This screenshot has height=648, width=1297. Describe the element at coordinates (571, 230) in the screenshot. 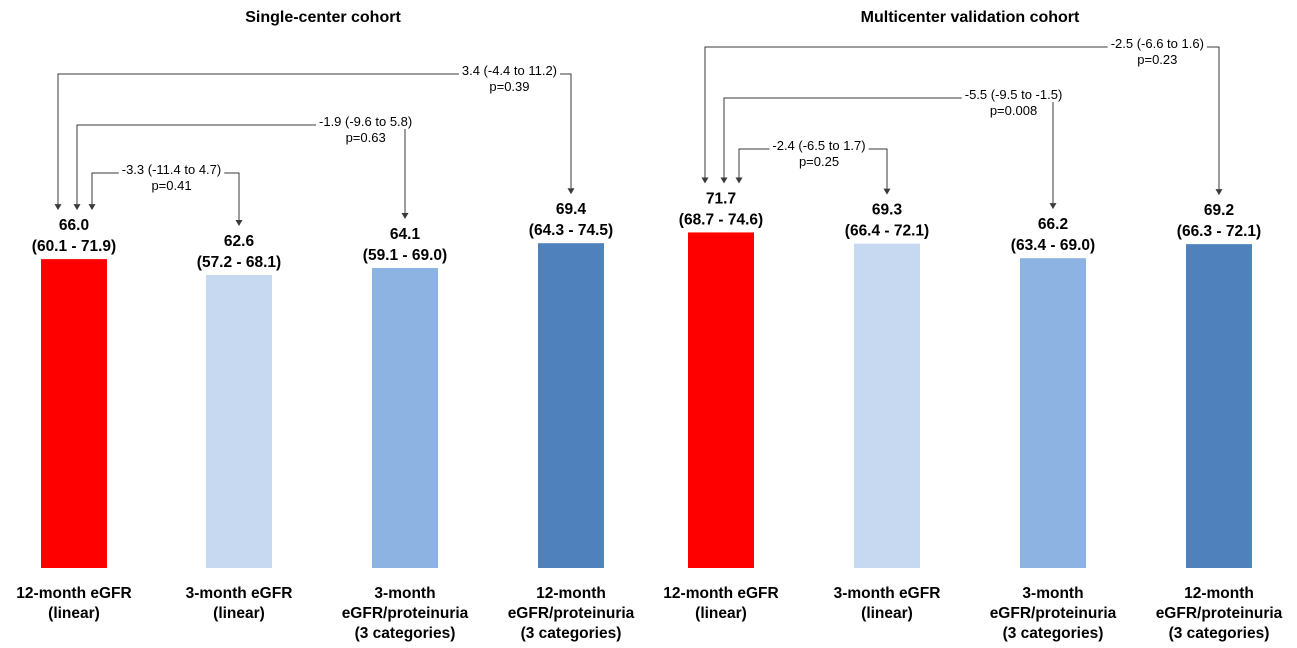

I see `bar-ci-label: (64.3 - 74.5)` at that location.